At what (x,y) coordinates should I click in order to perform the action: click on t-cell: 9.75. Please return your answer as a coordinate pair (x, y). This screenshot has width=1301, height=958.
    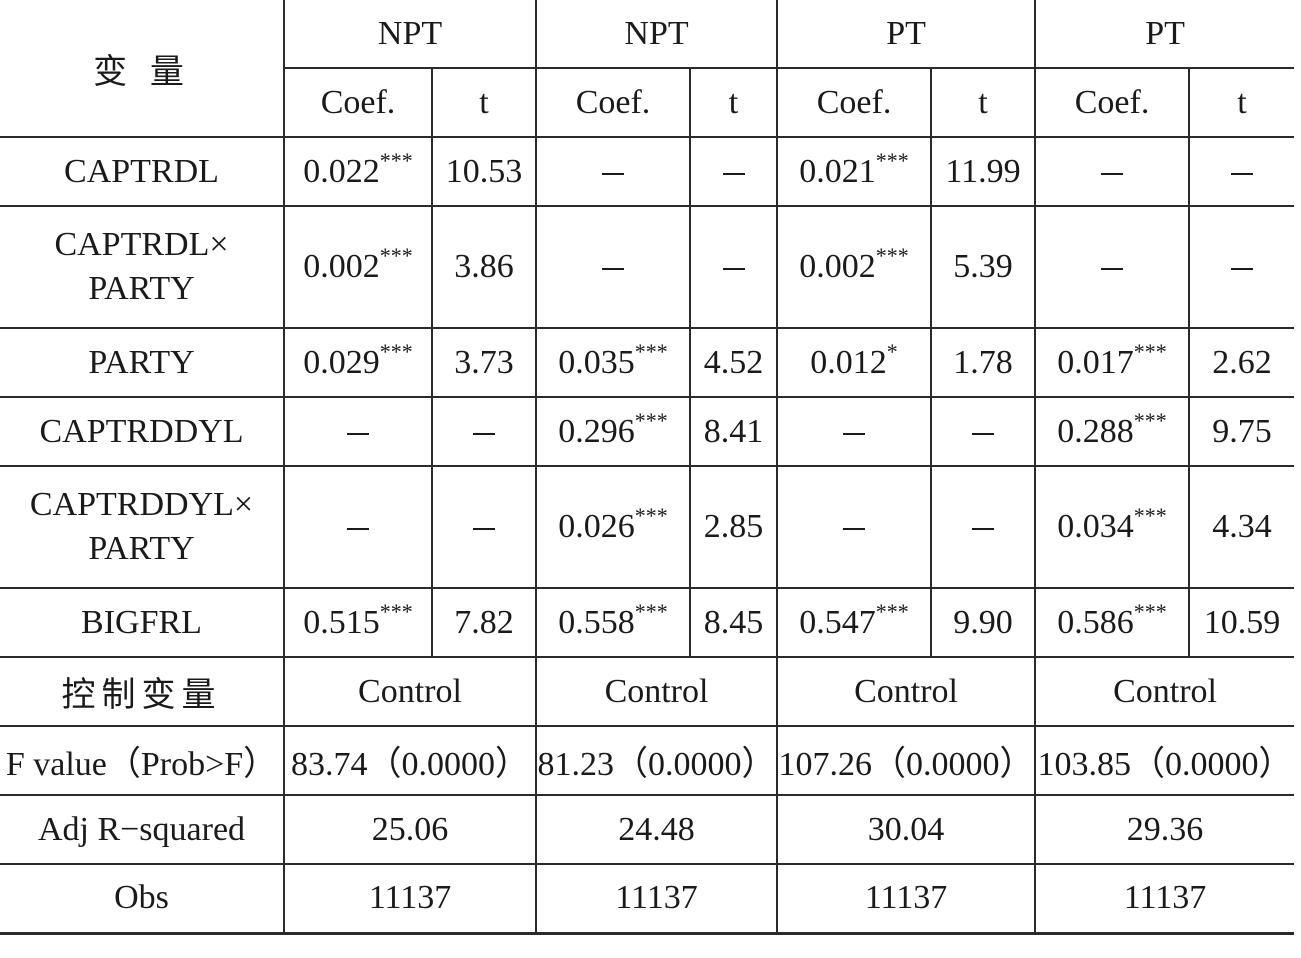
    Looking at the image, I should click on (1241, 431).